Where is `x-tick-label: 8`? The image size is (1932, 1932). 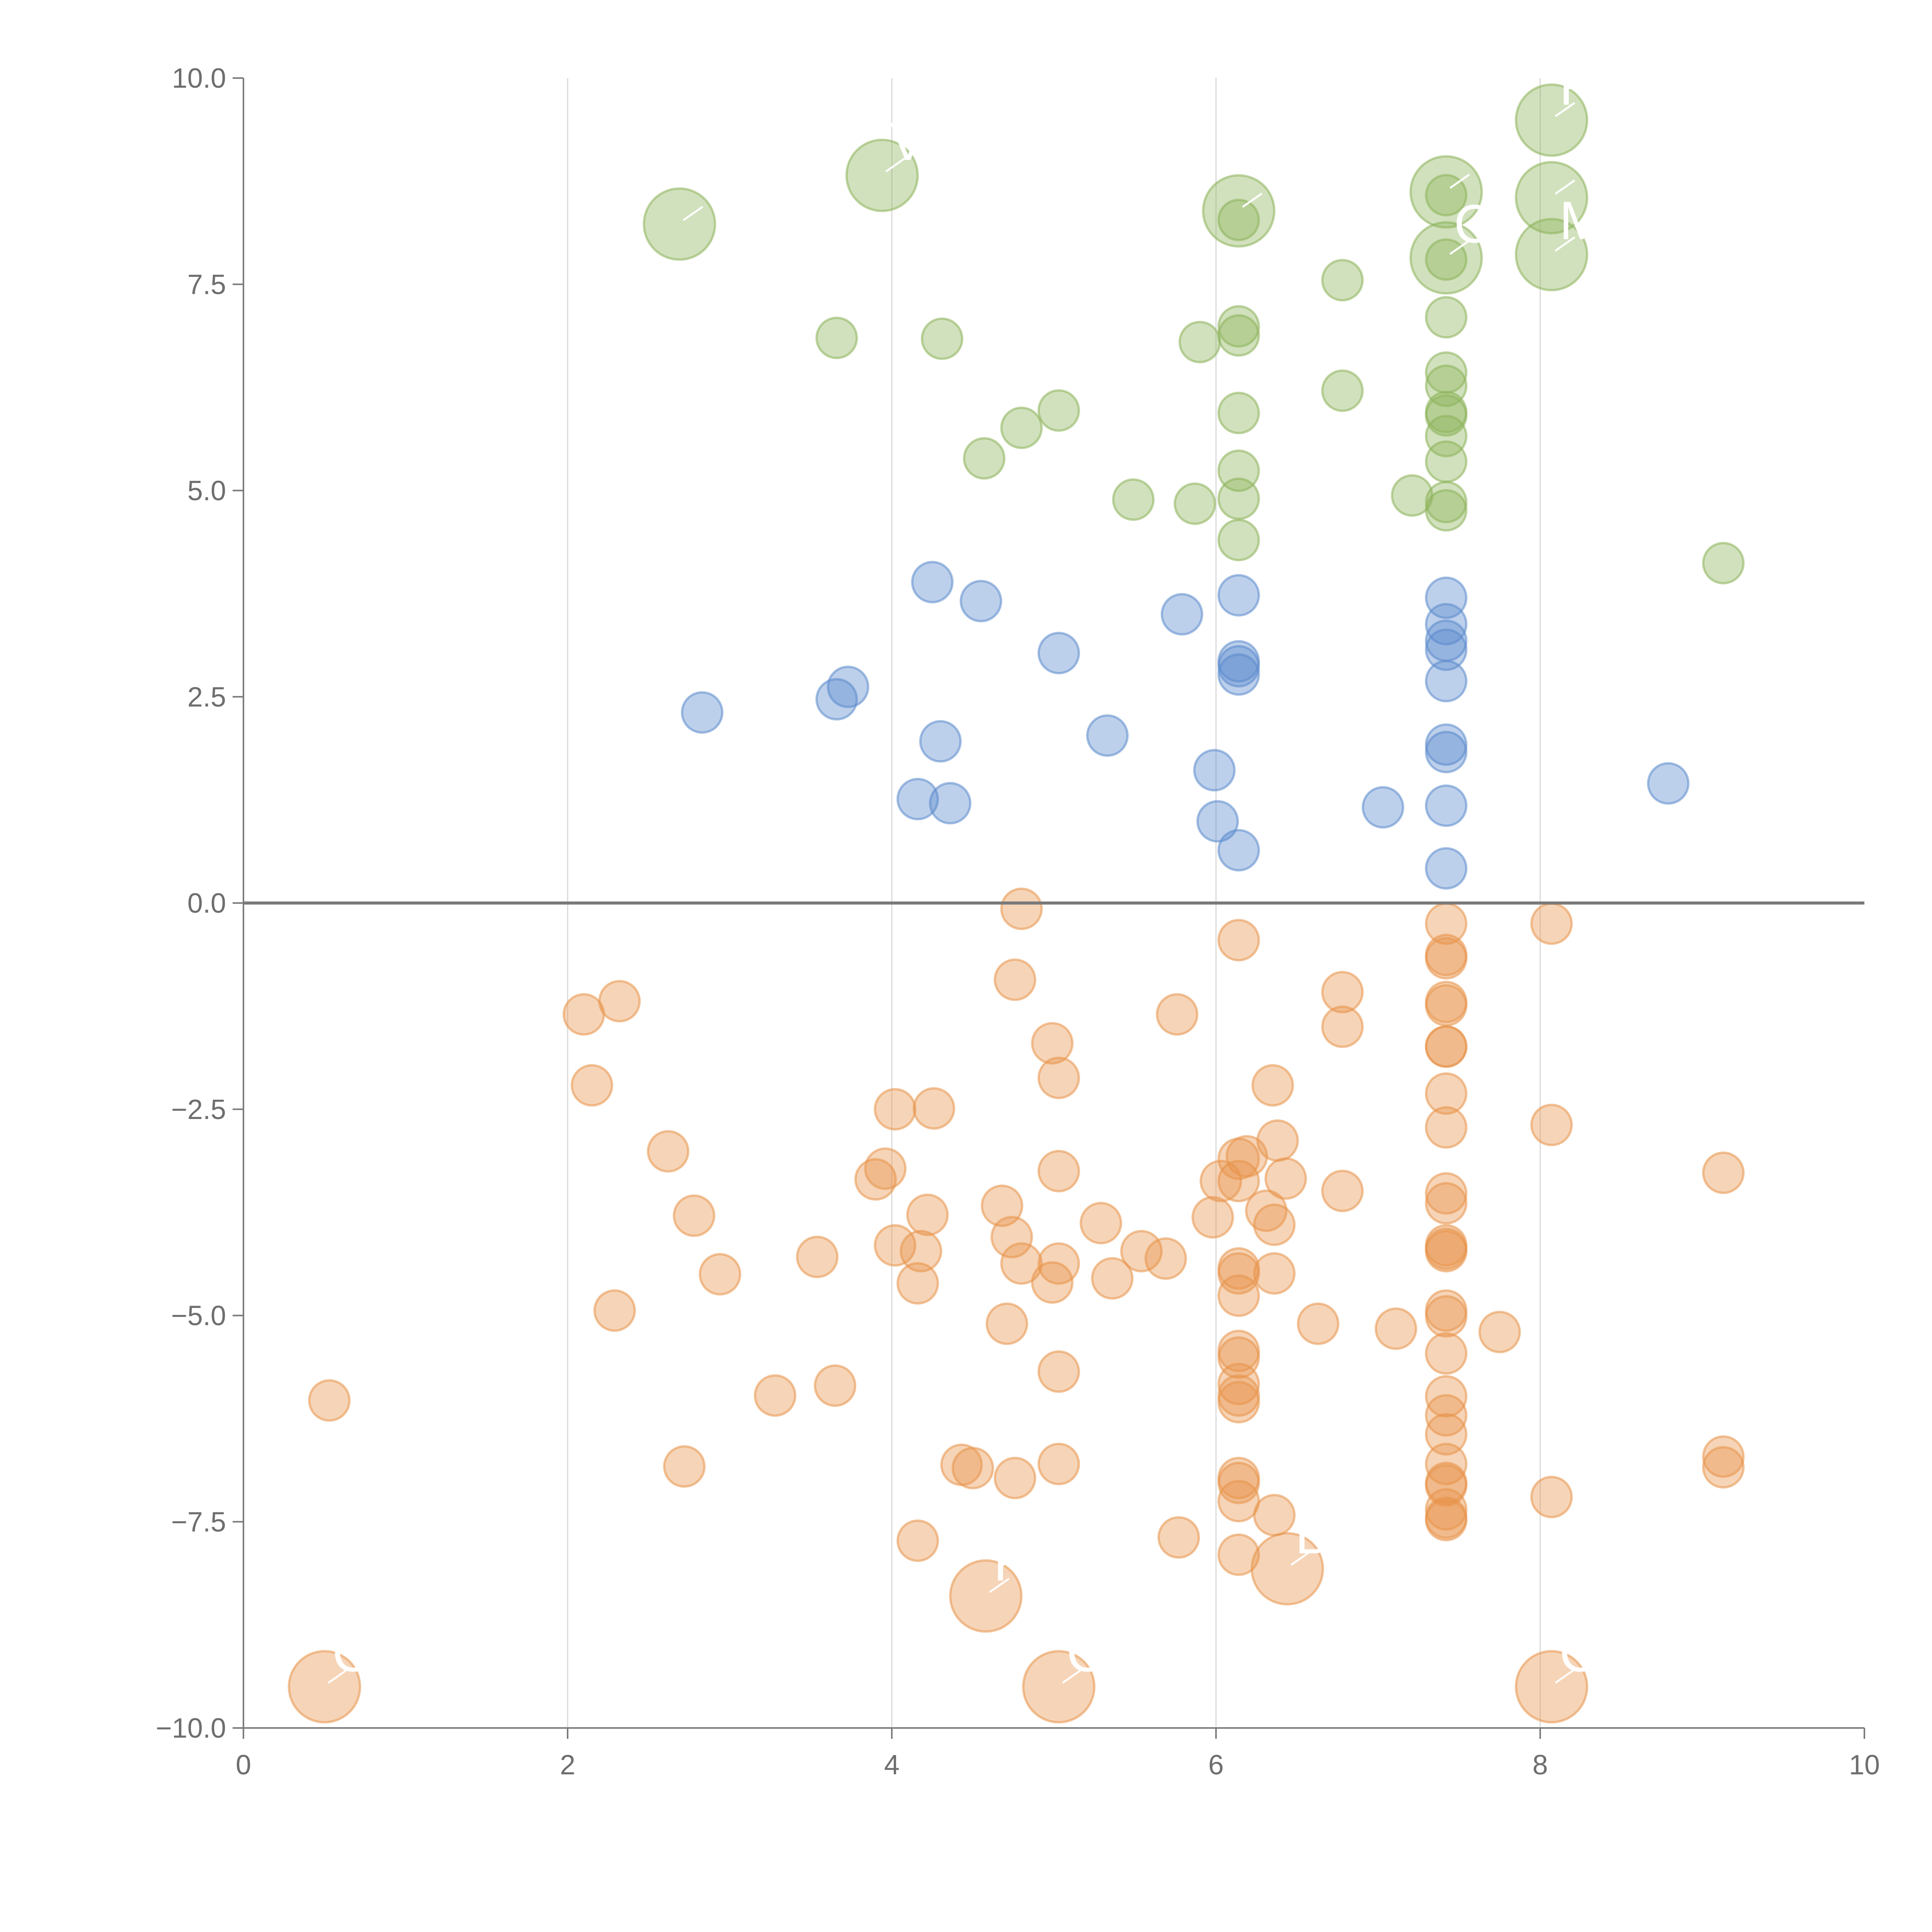
x-tick-label: 8 is located at coordinates (1540, 1766).